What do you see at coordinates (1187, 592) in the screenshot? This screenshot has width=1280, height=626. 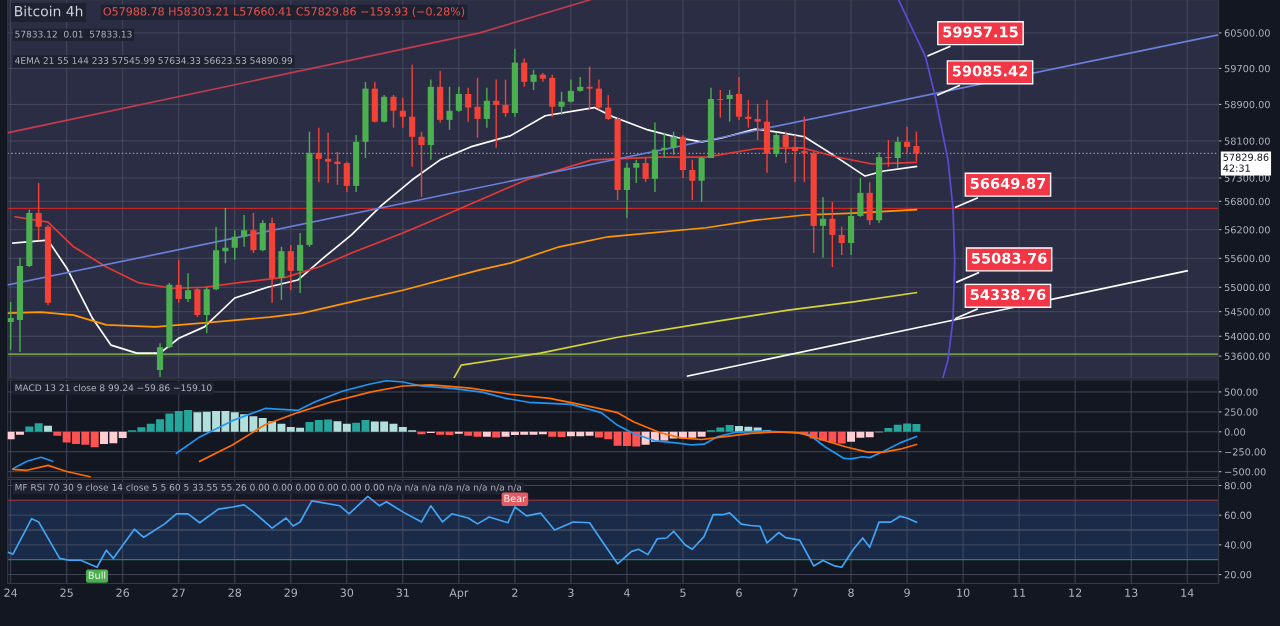 I see `x-tick-label: 14` at bounding box center [1187, 592].